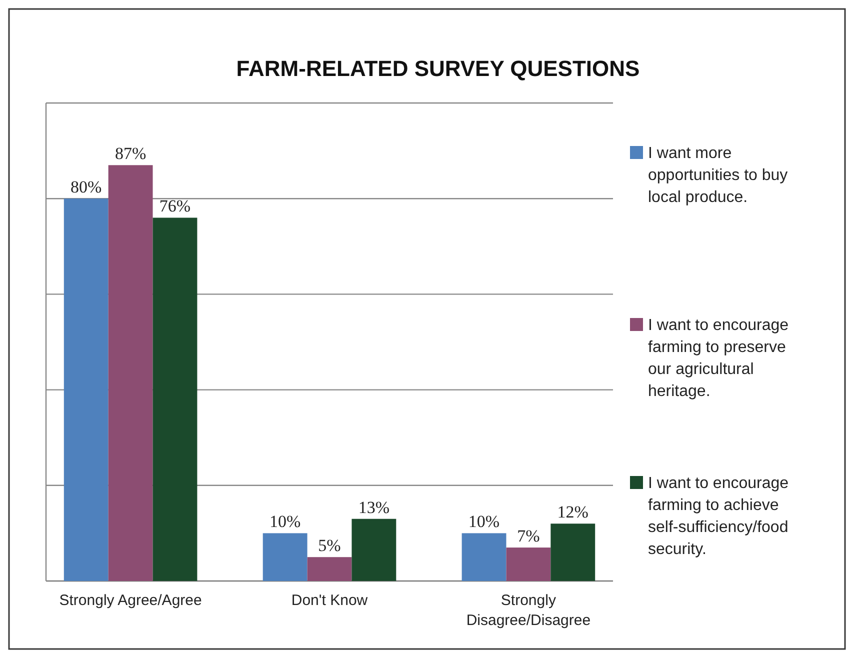 Image resolution: width=854 pixels, height=658 pixels. What do you see at coordinates (718, 516) in the screenshot?
I see `legend-label: I want to encourage farming to achieve self-sufficiency/food security.` at bounding box center [718, 516].